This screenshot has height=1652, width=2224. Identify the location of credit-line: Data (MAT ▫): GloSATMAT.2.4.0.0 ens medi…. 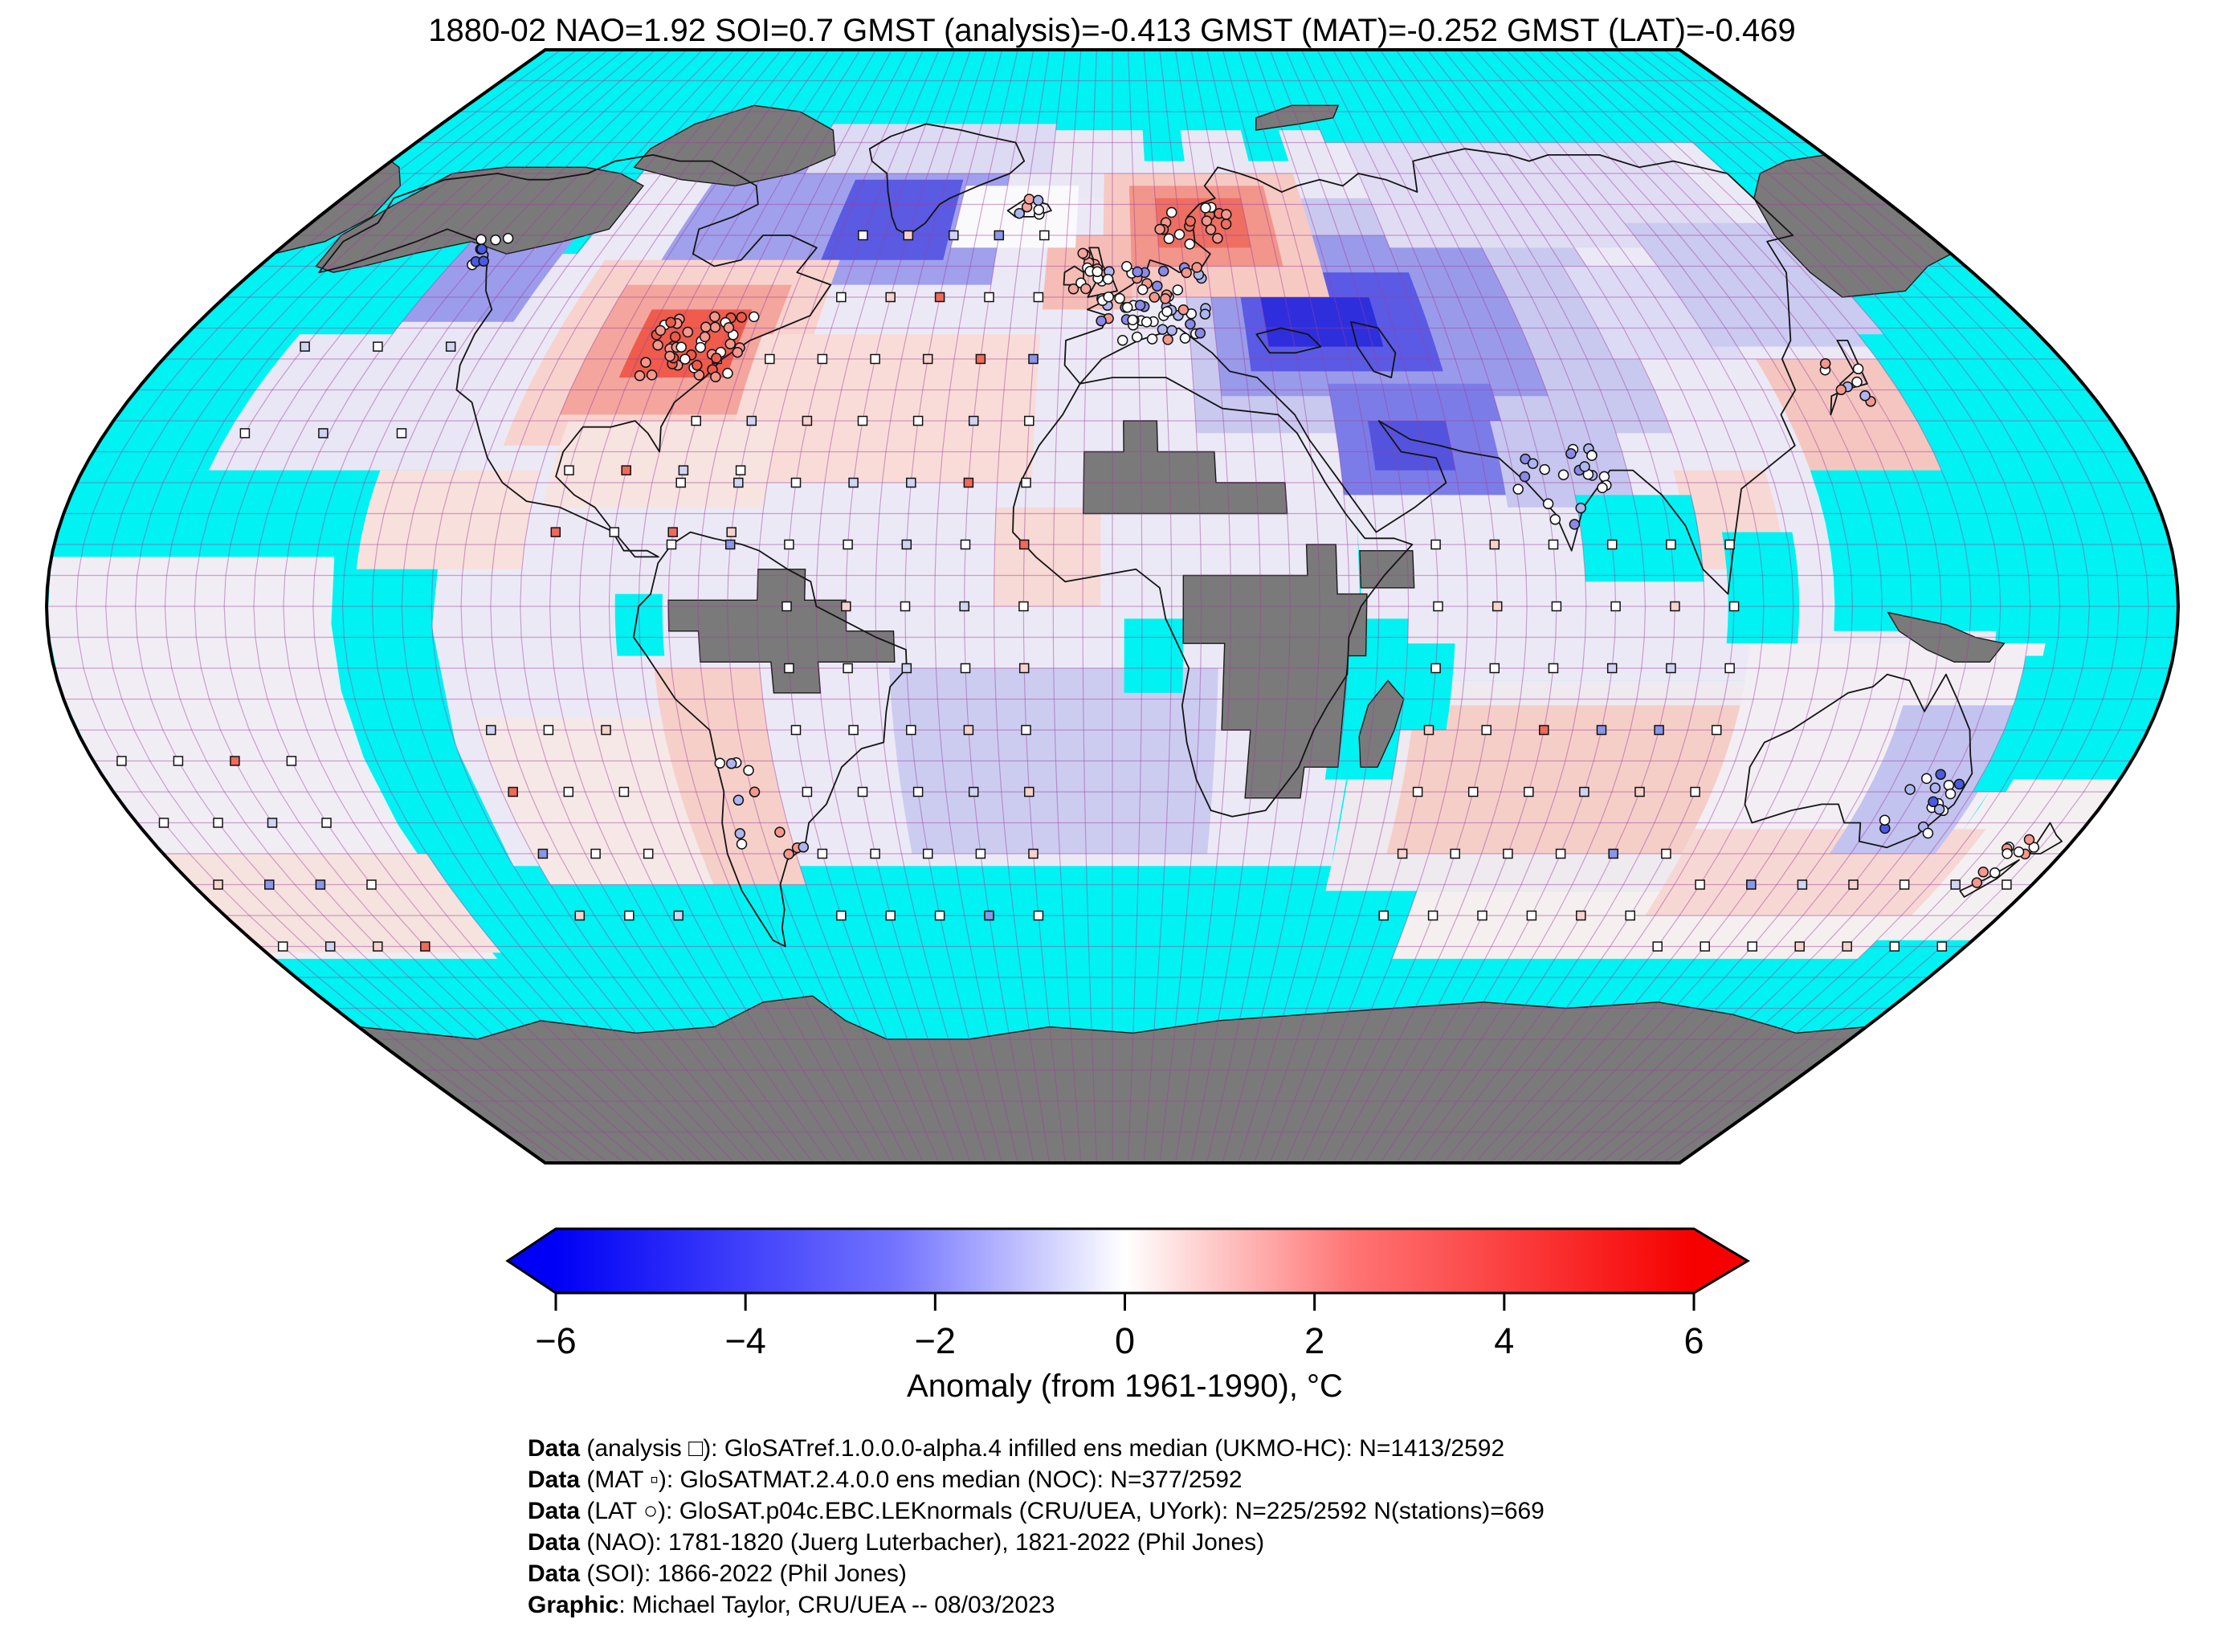
(1036, 1479).